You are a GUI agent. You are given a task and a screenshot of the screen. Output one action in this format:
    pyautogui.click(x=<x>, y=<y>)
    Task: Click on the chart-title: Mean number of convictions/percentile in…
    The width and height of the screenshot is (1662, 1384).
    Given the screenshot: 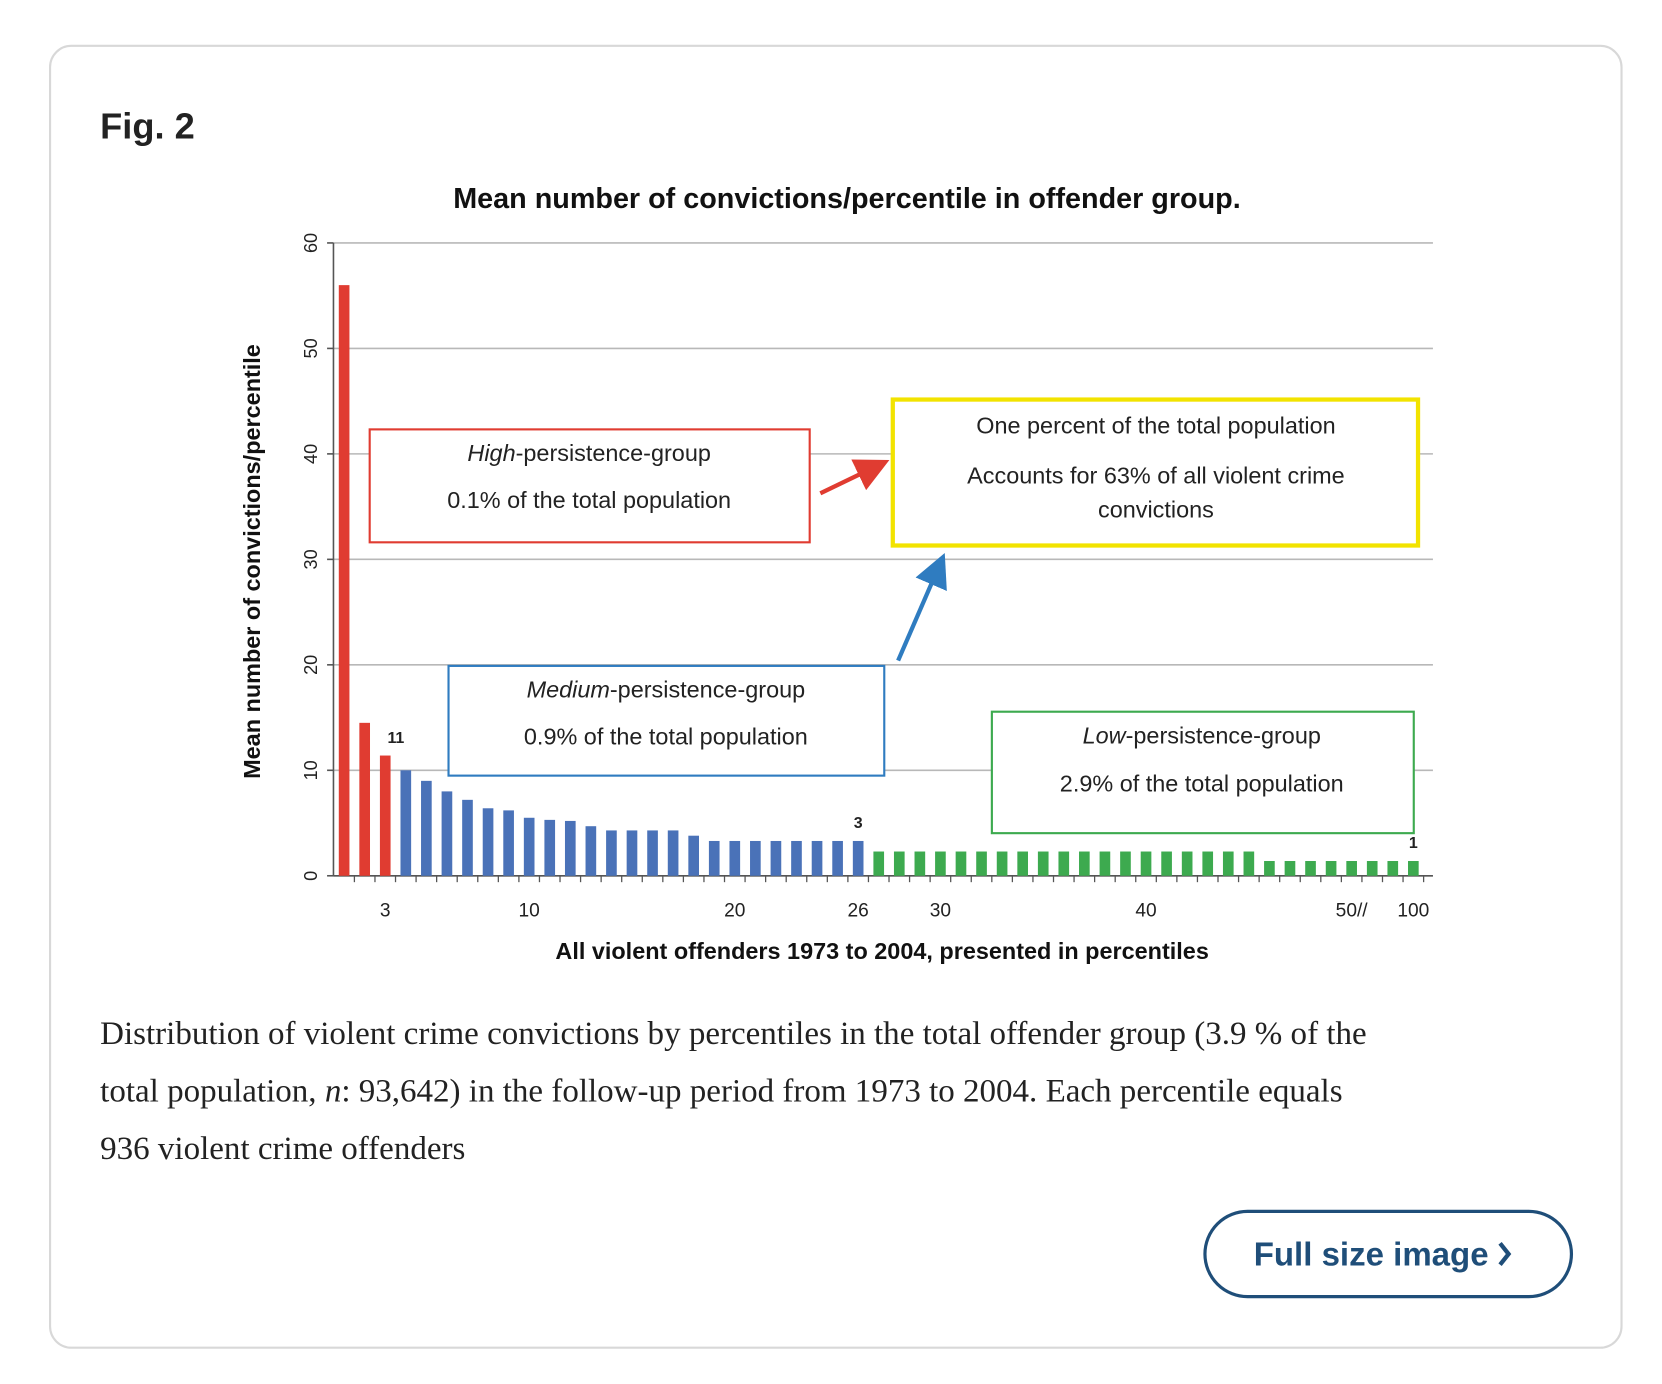 What is the action you would take?
    pyautogui.click(x=847, y=199)
    